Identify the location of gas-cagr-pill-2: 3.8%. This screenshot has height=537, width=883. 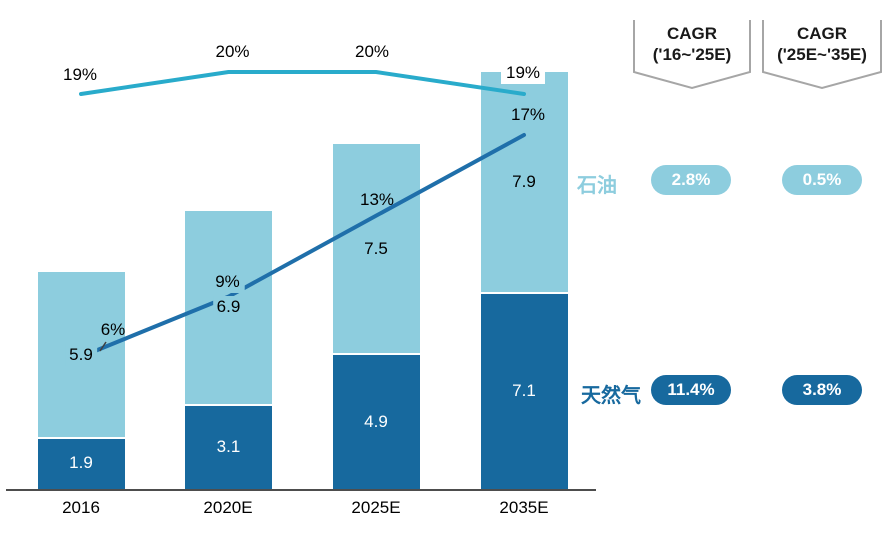
(822, 390).